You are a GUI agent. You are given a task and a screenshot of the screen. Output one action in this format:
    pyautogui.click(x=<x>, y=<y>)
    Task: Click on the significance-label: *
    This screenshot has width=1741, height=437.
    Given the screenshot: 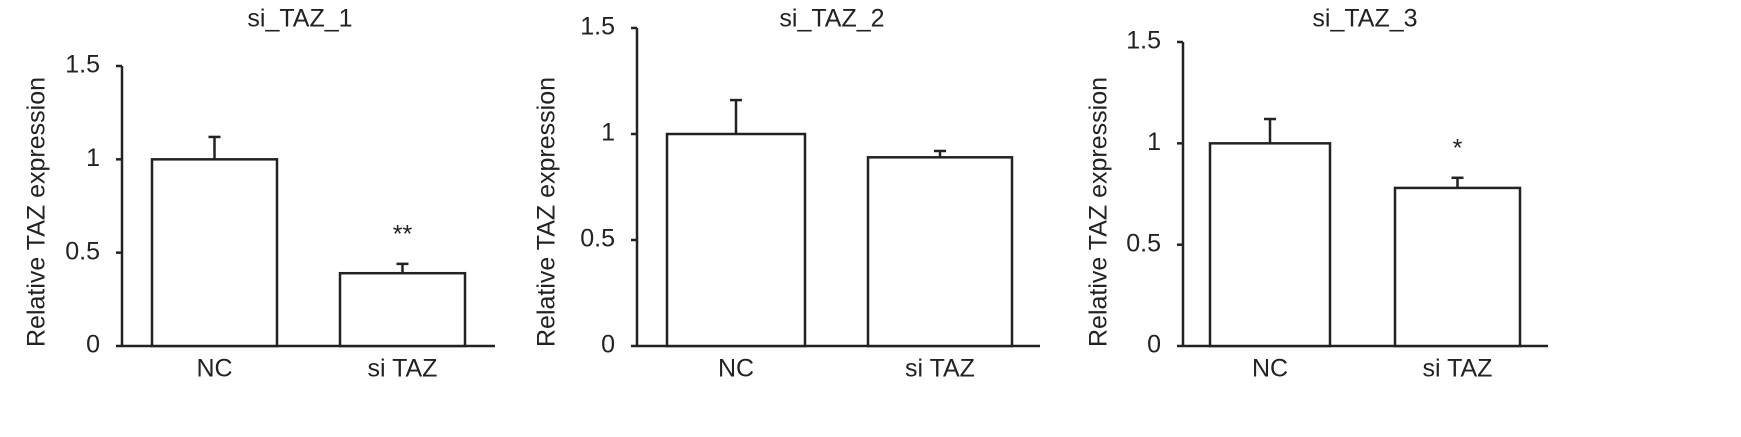 What is the action you would take?
    pyautogui.click(x=1458, y=148)
    